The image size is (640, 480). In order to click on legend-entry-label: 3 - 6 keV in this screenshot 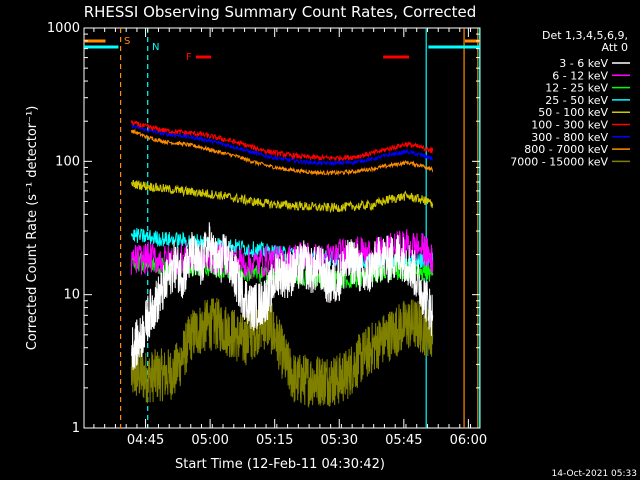, I will do `click(583, 63)`.